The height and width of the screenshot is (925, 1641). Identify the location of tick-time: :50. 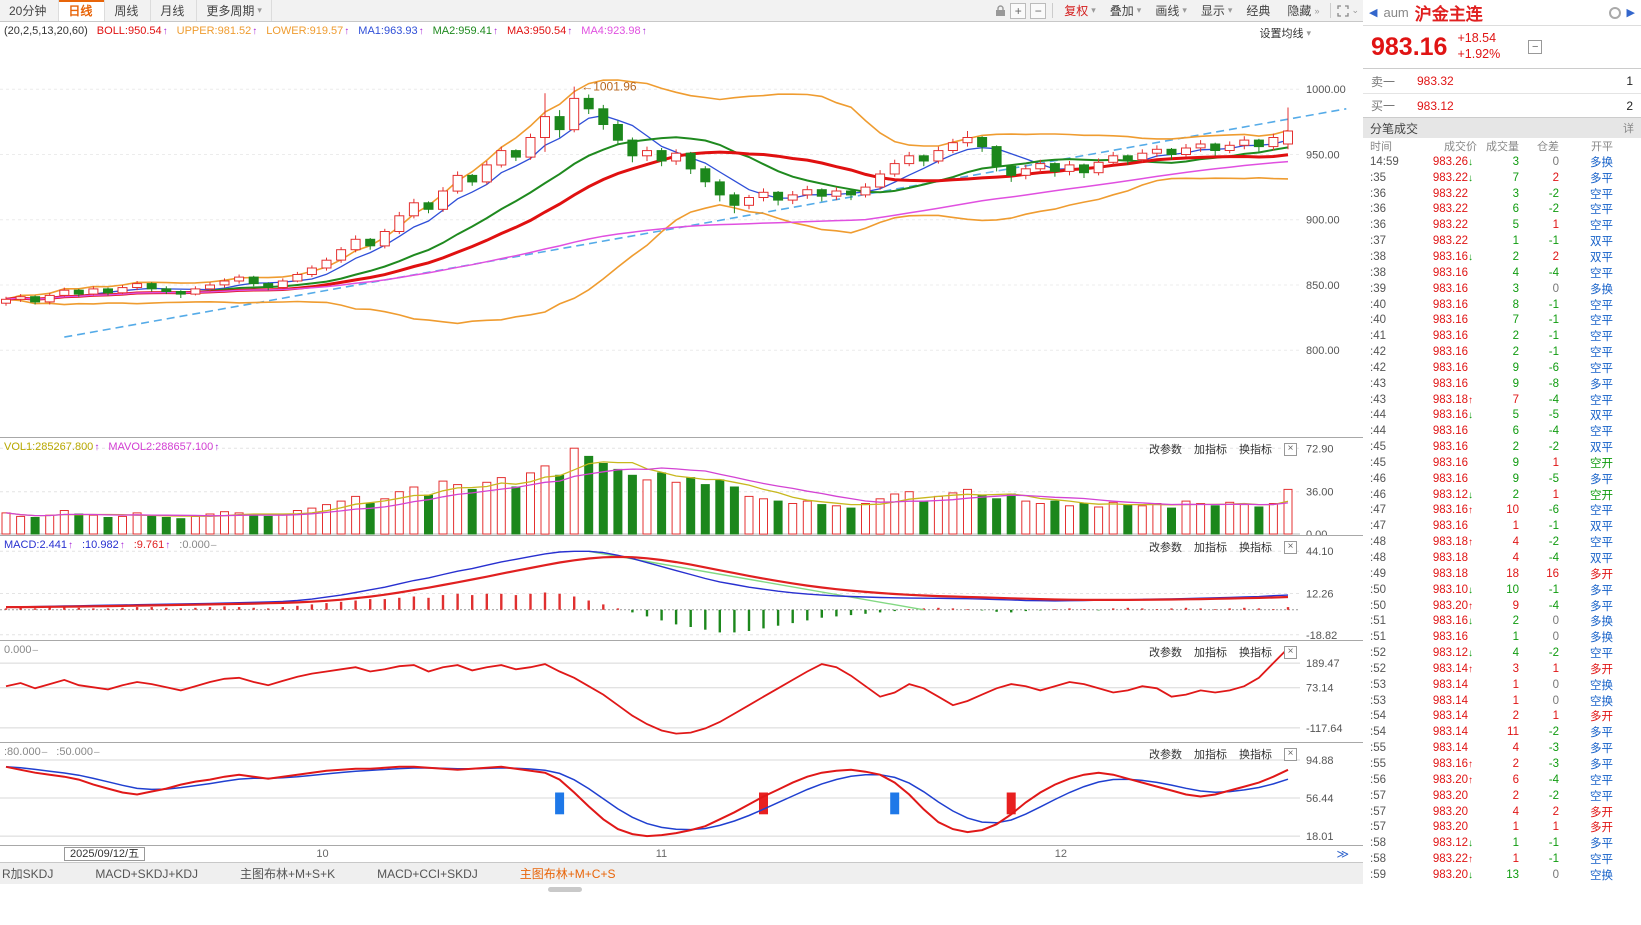
(1378, 605).